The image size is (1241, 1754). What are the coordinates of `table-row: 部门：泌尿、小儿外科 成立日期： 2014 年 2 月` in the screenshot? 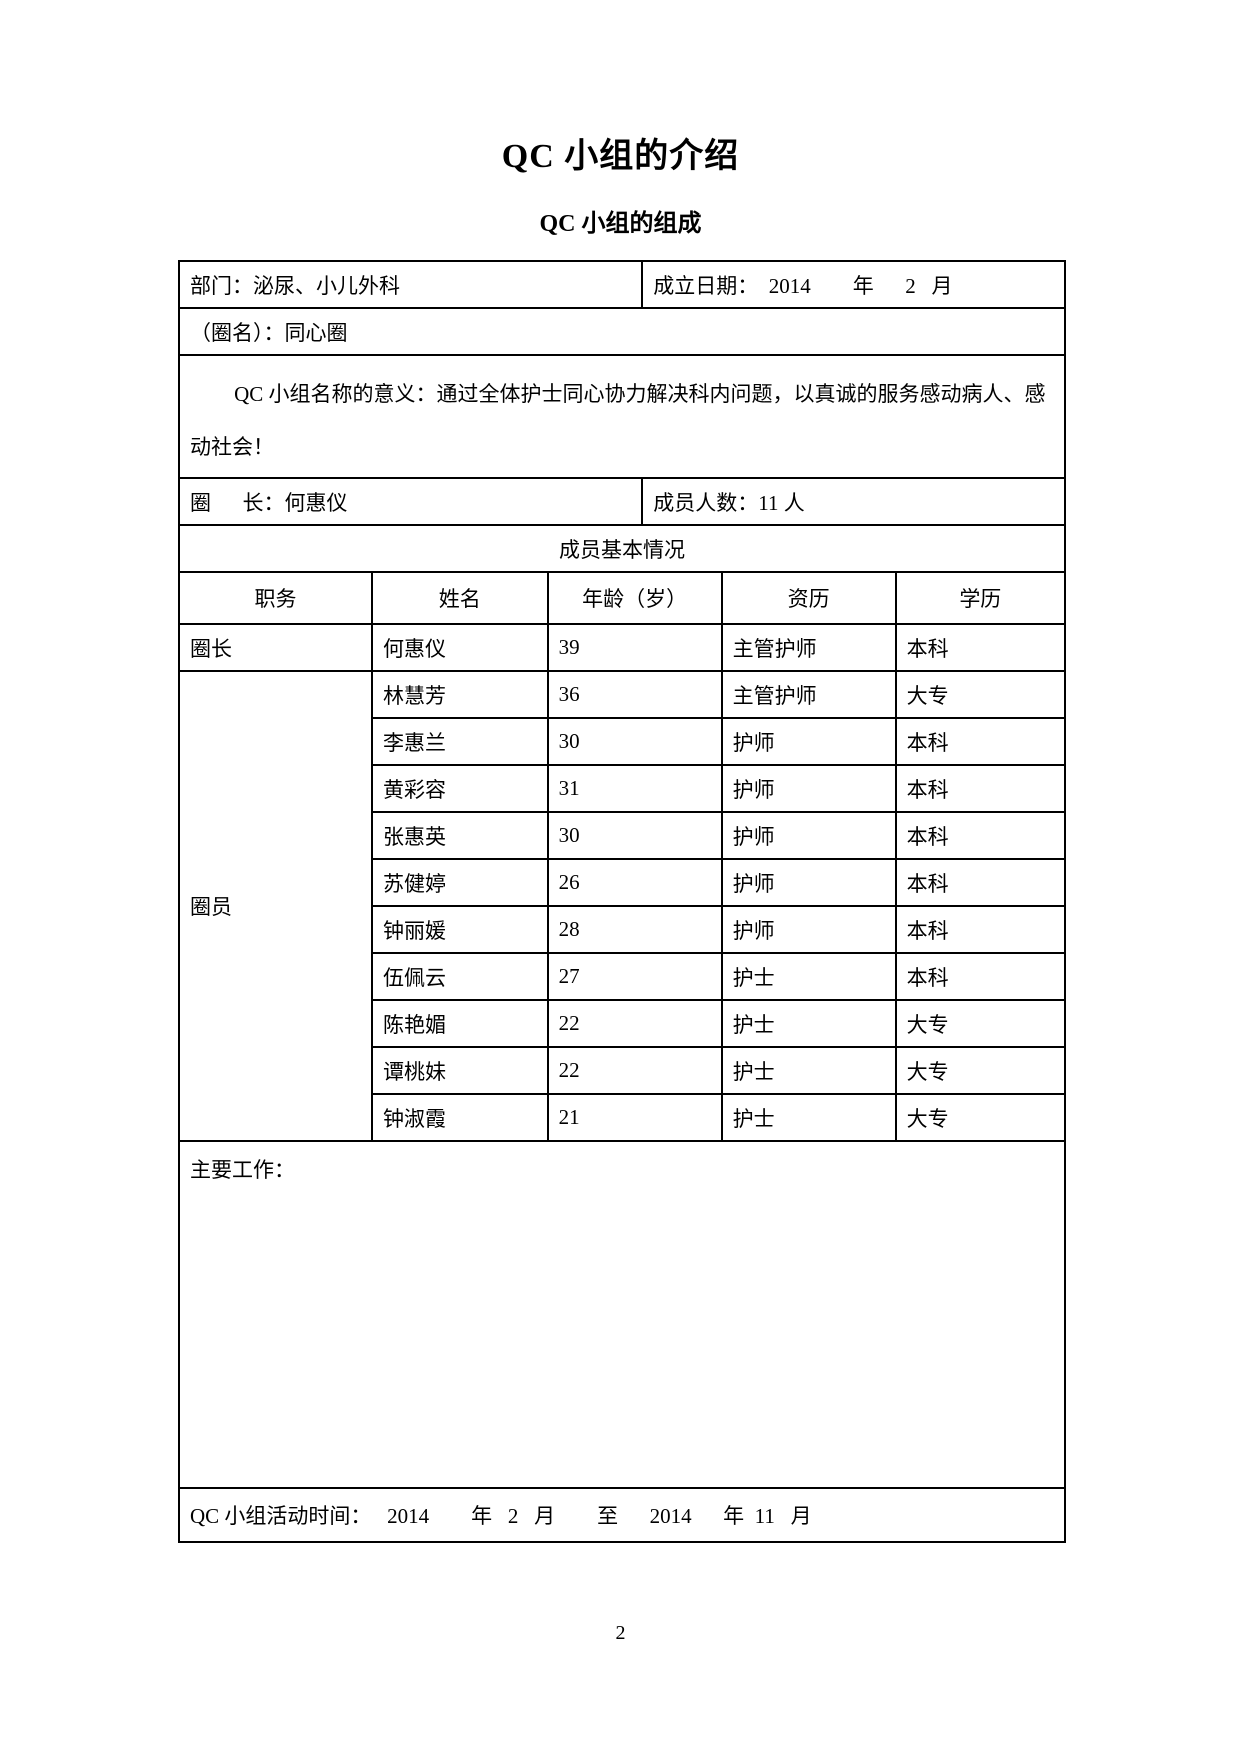 It's located at (621, 284).